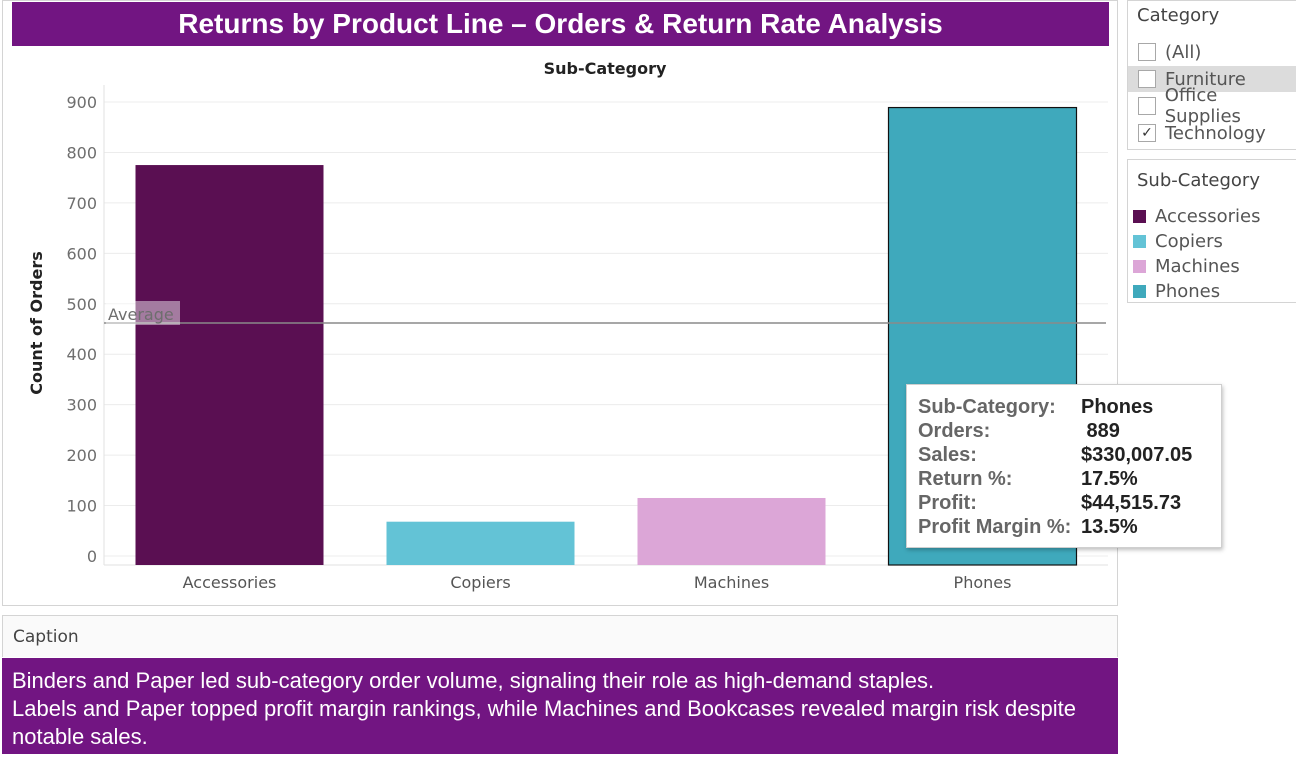 The image size is (1296, 758). Describe the element at coordinates (1131, 503) in the screenshot. I see `tooltip-value: $44,515.73` at that location.